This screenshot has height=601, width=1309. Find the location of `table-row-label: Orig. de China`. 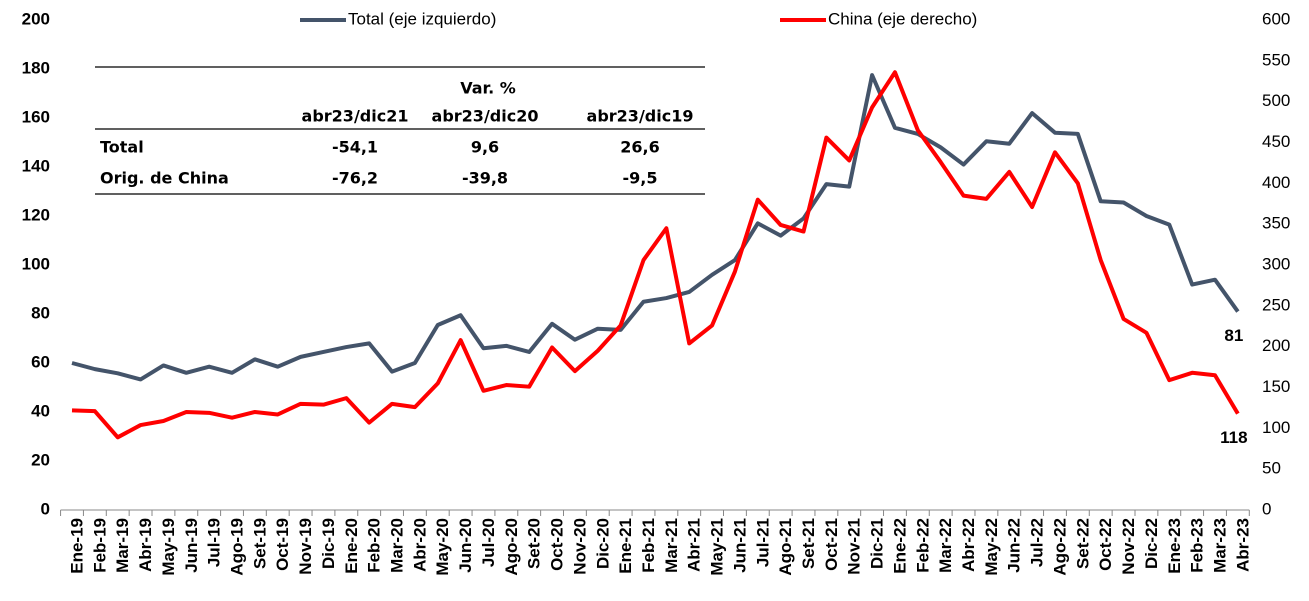

table-row-label: Orig. de China is located at coordinates (164, 178).